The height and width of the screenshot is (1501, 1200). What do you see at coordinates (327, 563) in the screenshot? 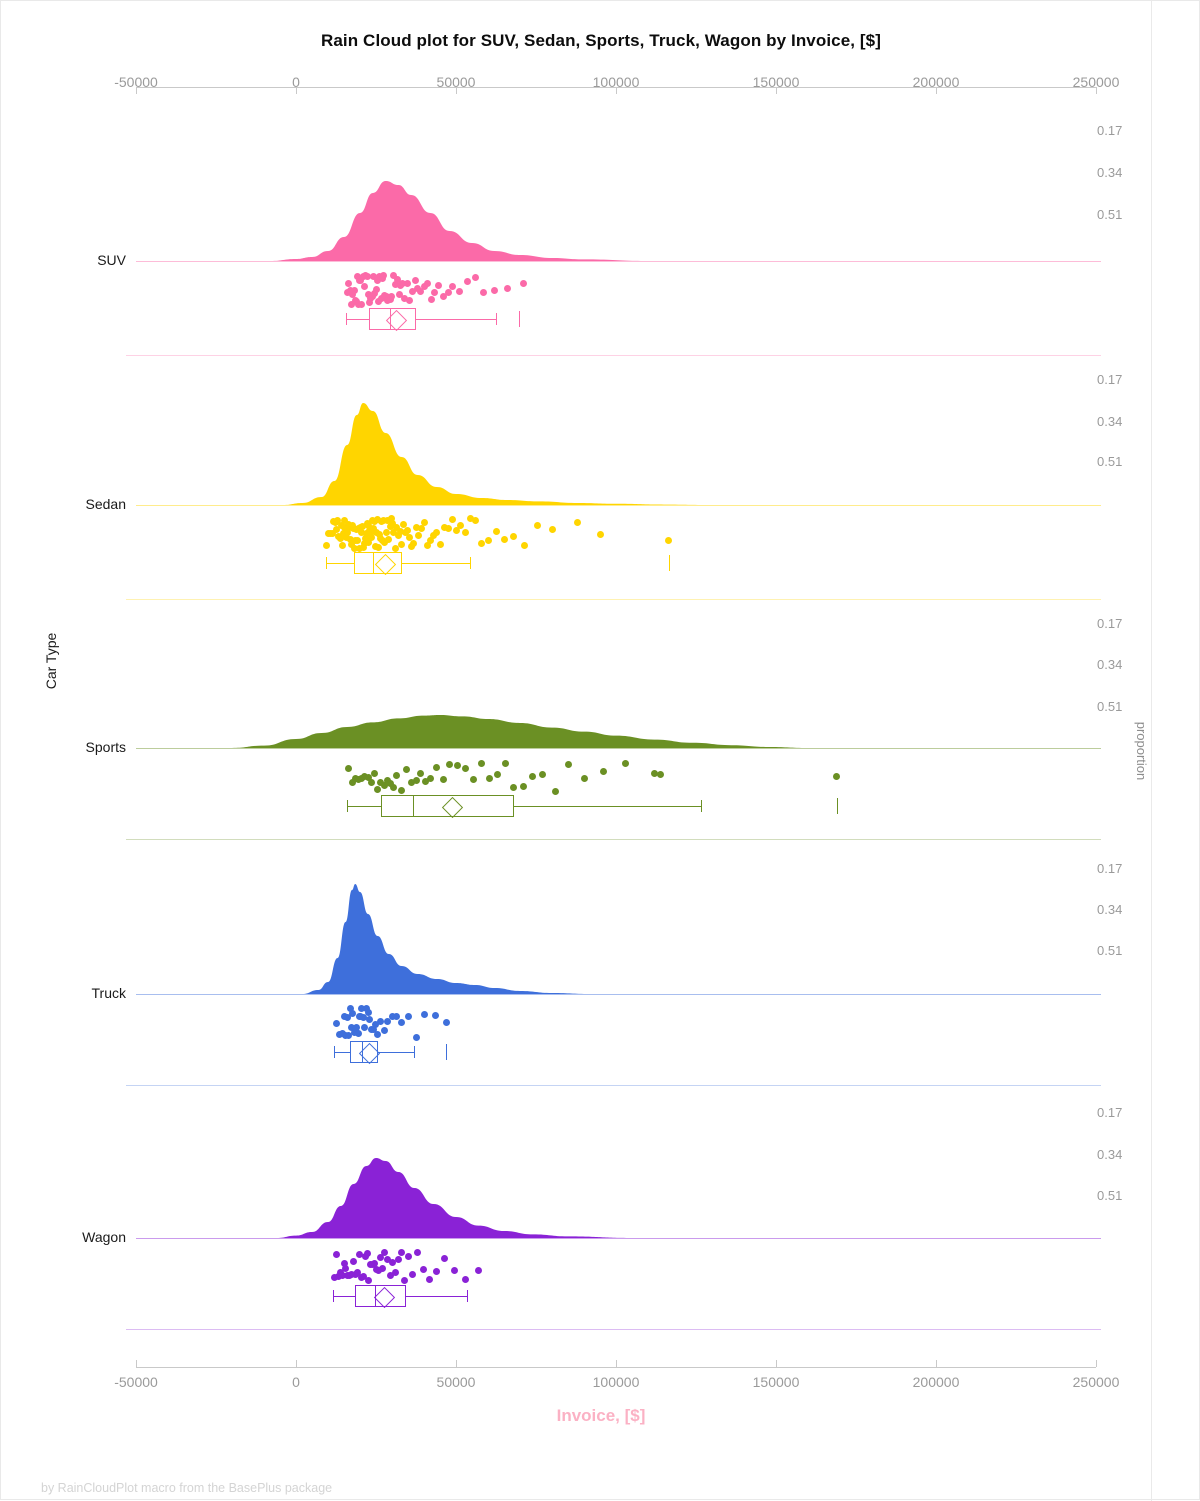
I see `boxplot-cap-low-sedan` at bounding box center [327, 563].